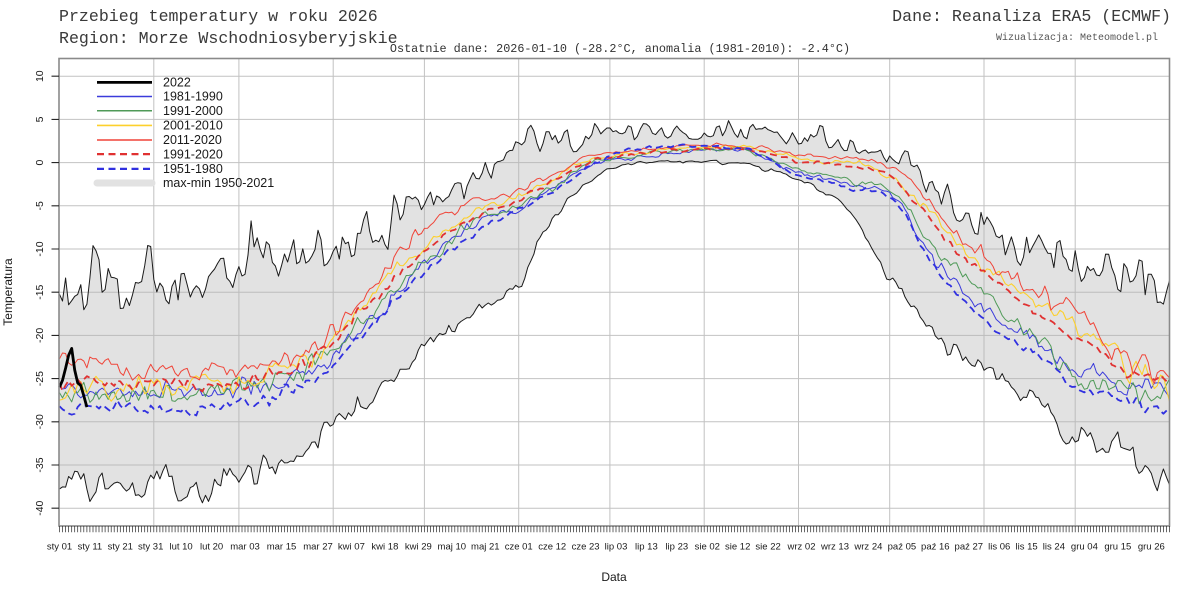  I want to click on svg-text: lip 23, so click(676, 547).